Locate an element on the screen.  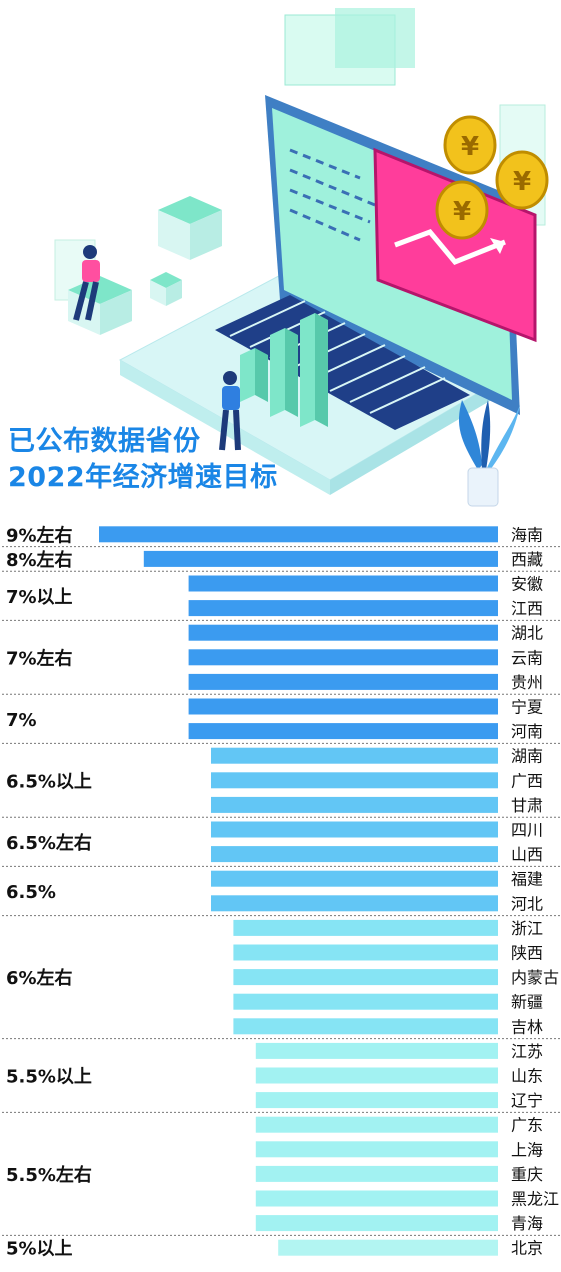
bar-新疆 is located at coordinates (365, 1001).